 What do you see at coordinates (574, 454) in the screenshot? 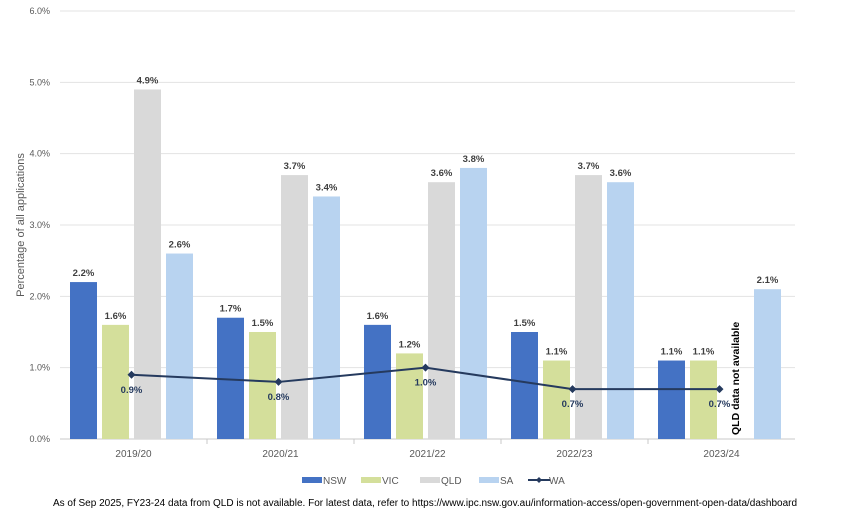
I see `x-tick-label: 2022/23` at bounding box center [574, 454].